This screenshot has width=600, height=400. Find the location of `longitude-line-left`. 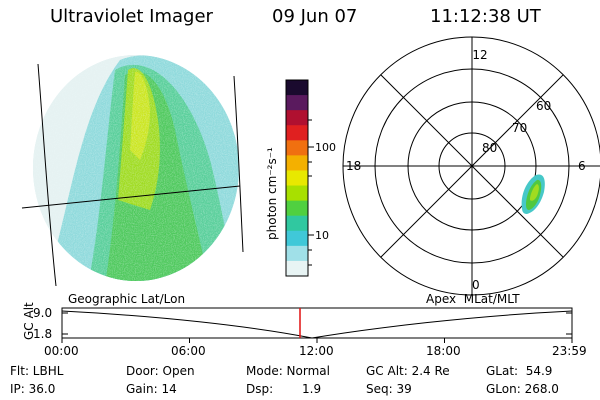

longitude-line-left is located at coordinates (47, 175).